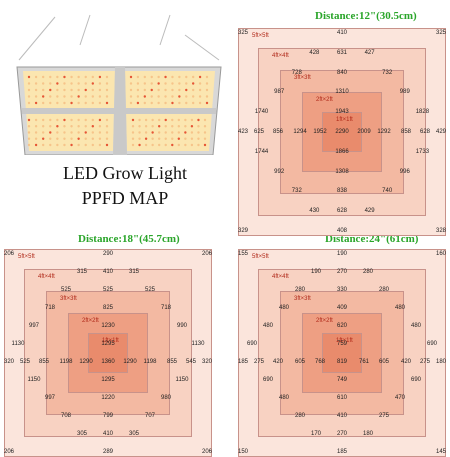 The width and height of the screenshot is (450, 457). I want to click on ppfd-value: 160, so click(441, 254).